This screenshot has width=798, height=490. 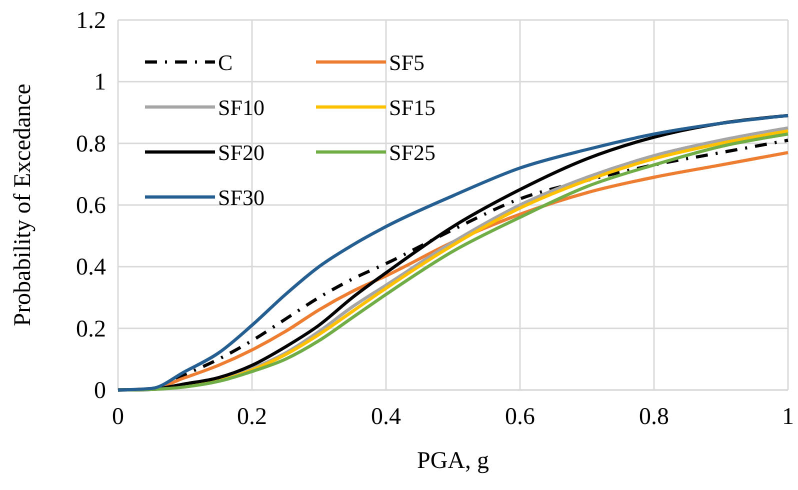 What do you see at coordinates (654, 417) in the screenshot?
I see `x-tick-label: 0.8` at bounding box center [654, 417].